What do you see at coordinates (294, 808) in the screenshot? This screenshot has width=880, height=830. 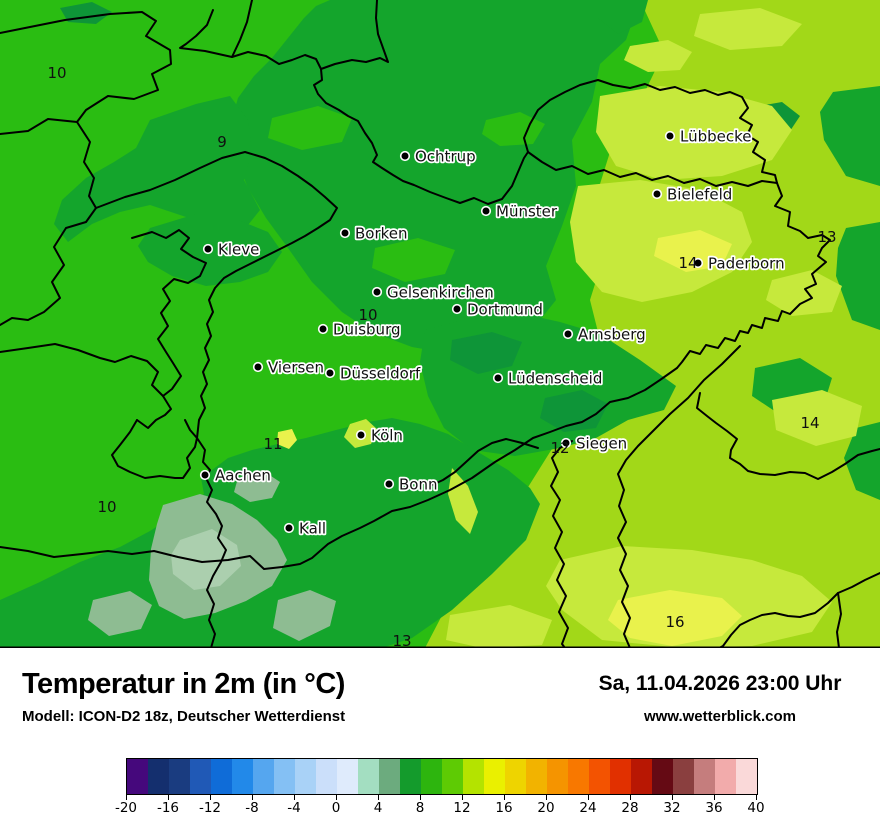 I see `colorbar-tick-label: -4` at bounding box center [294, 808].